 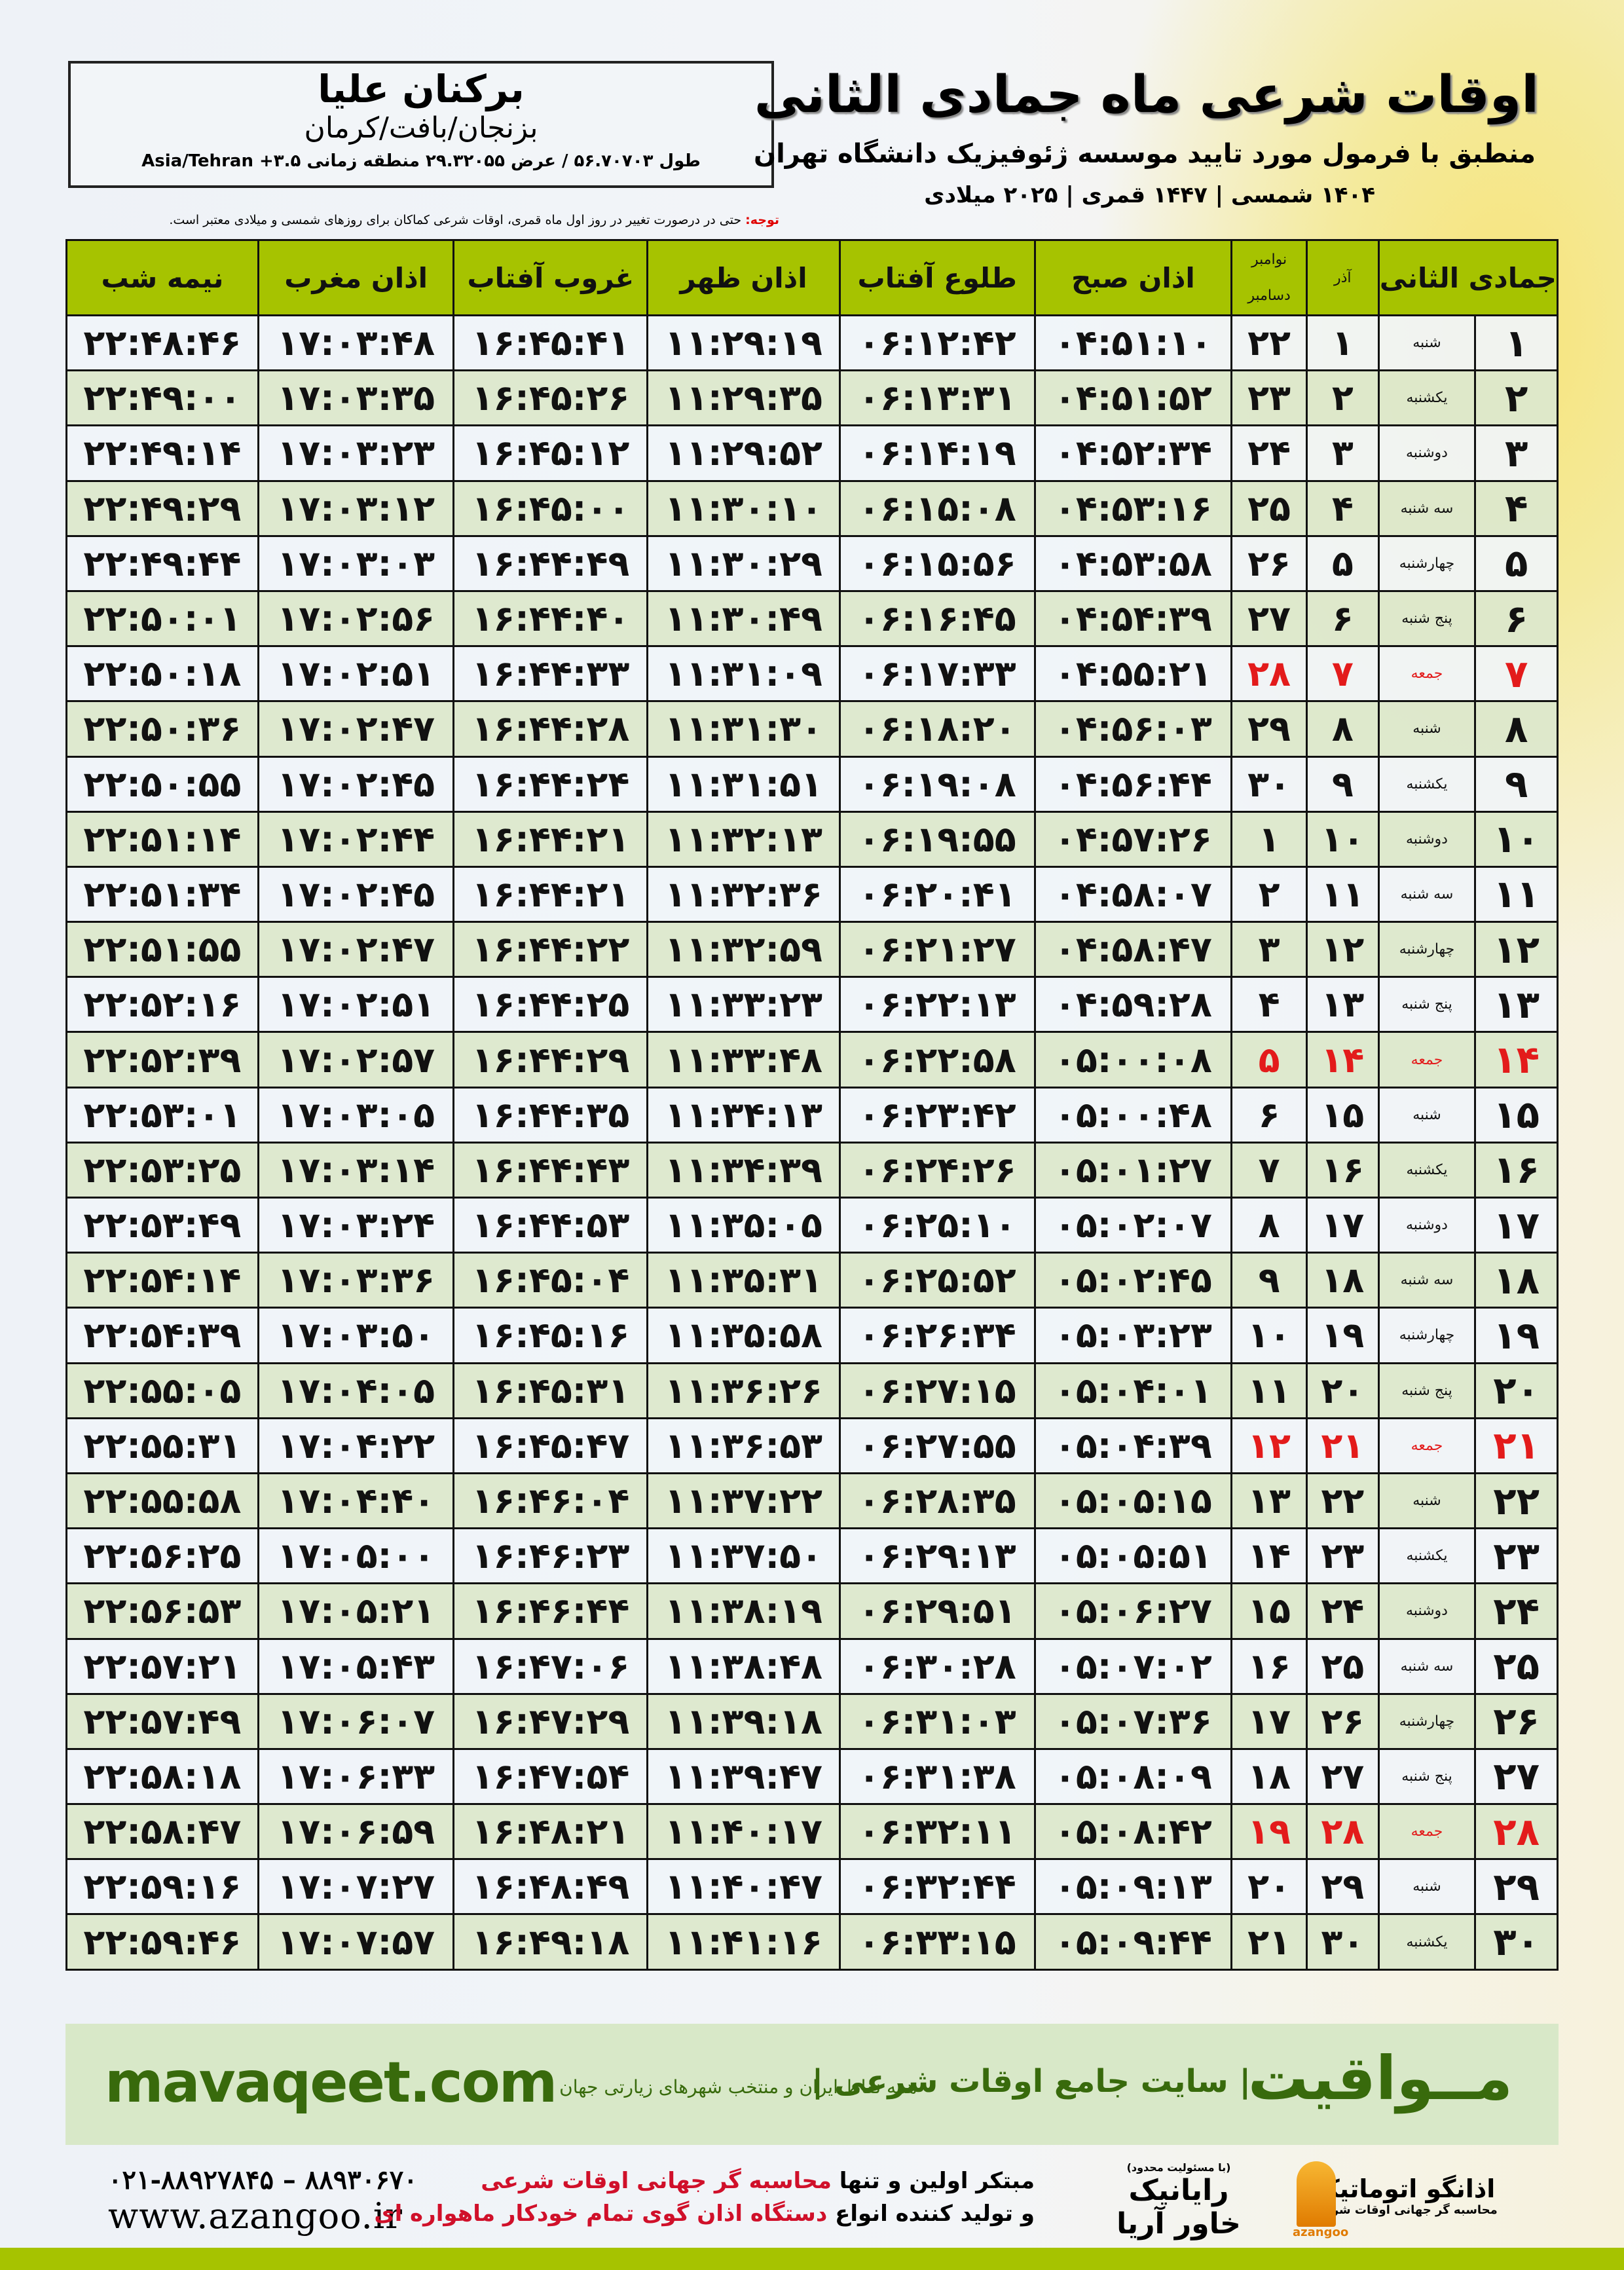 I want to click on mavaqeet-link: mavaqeet.com, so click(x=331, y=2082).